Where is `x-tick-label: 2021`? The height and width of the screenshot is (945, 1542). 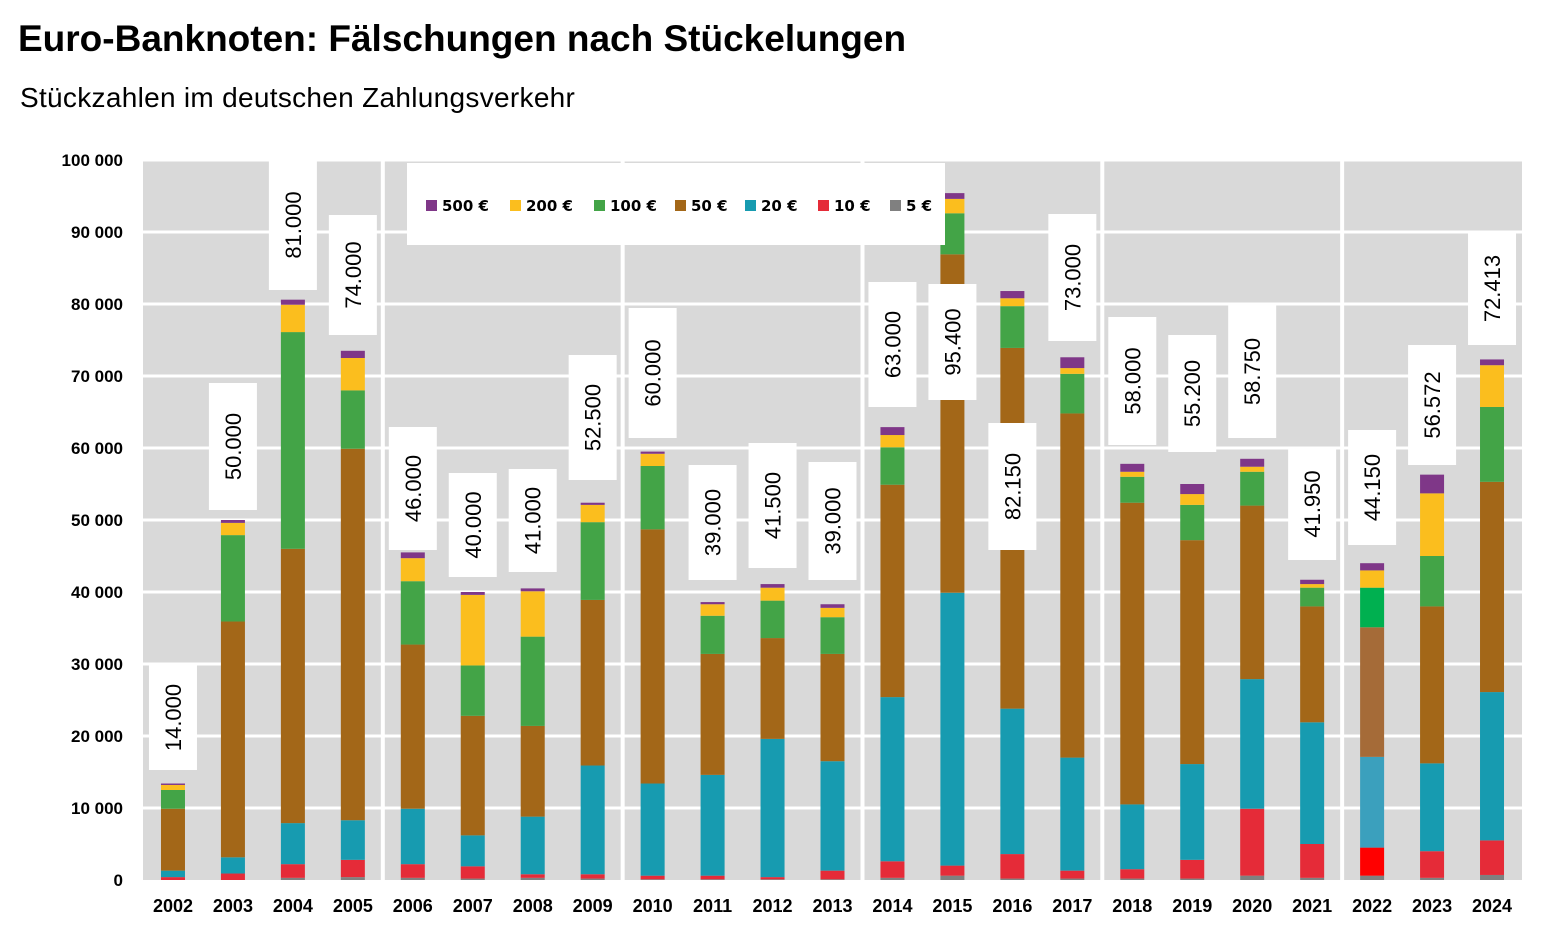 x-tick-label: 2021 is located at coordinates (1312, 906).